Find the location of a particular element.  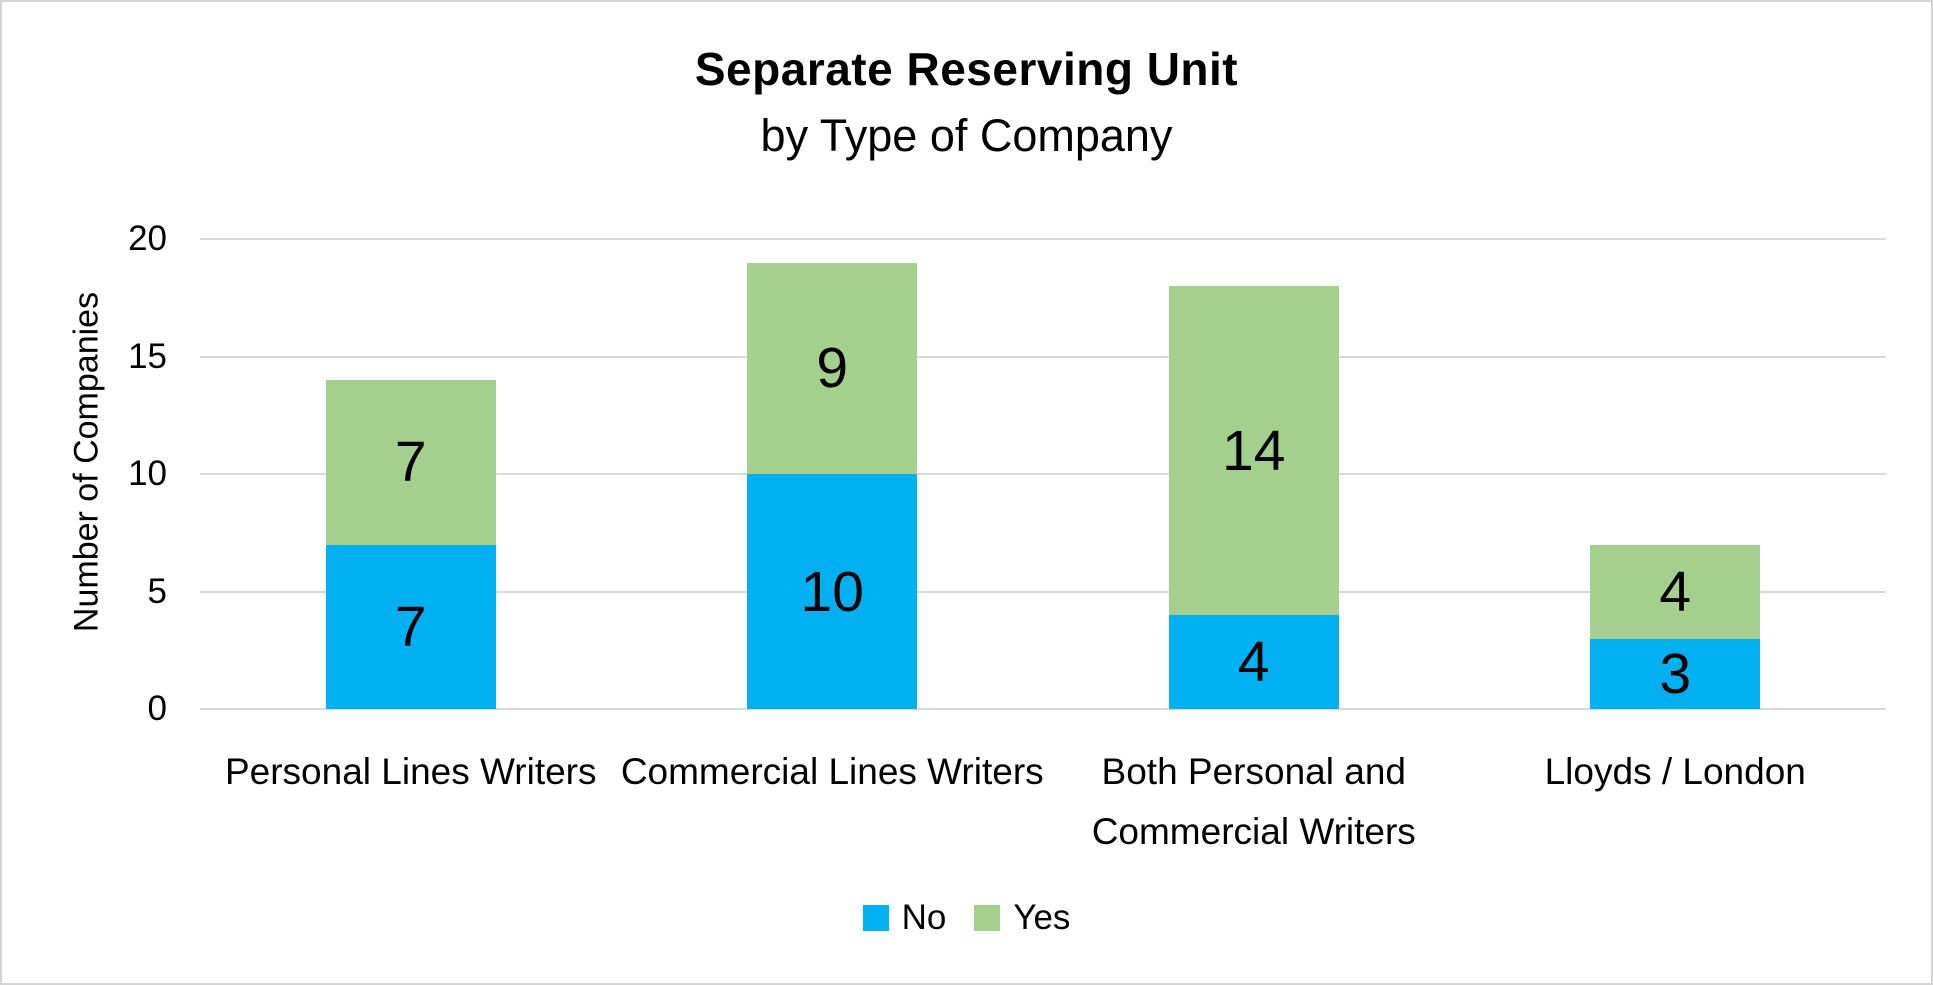

legend-item-yes: Yes is located at coordinates (1022, 918).